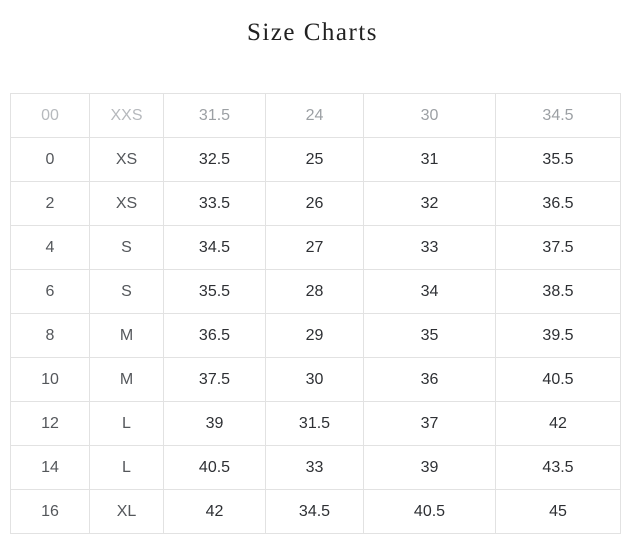  I want to click on measurement-cell: 38.5, so click(558, 291).